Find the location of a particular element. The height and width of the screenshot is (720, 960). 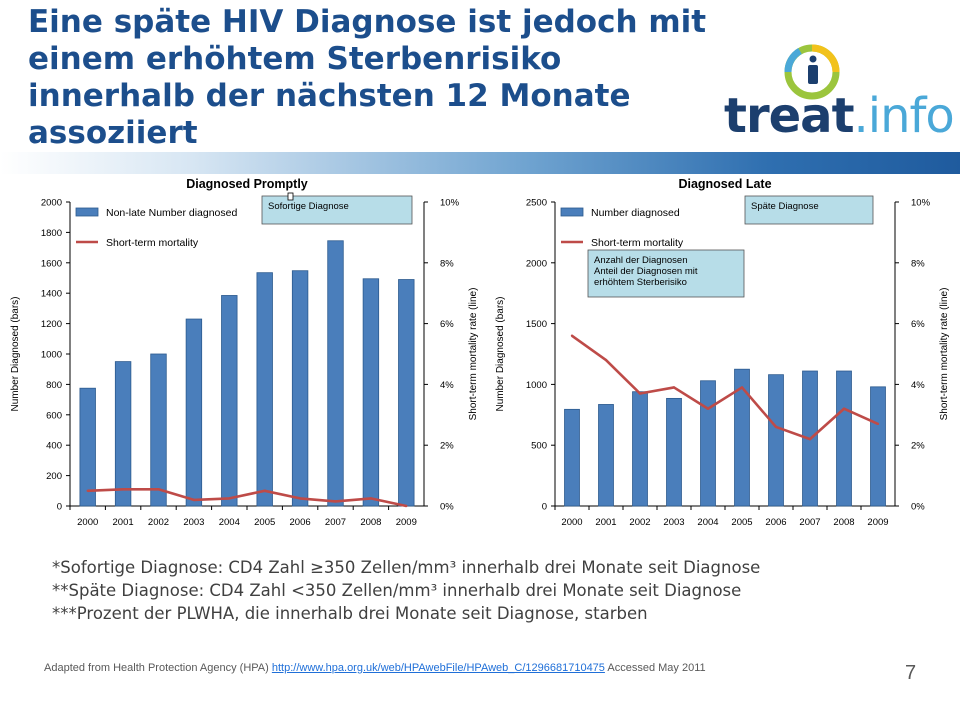

header-divider-band is located at coordinates (480, 163).